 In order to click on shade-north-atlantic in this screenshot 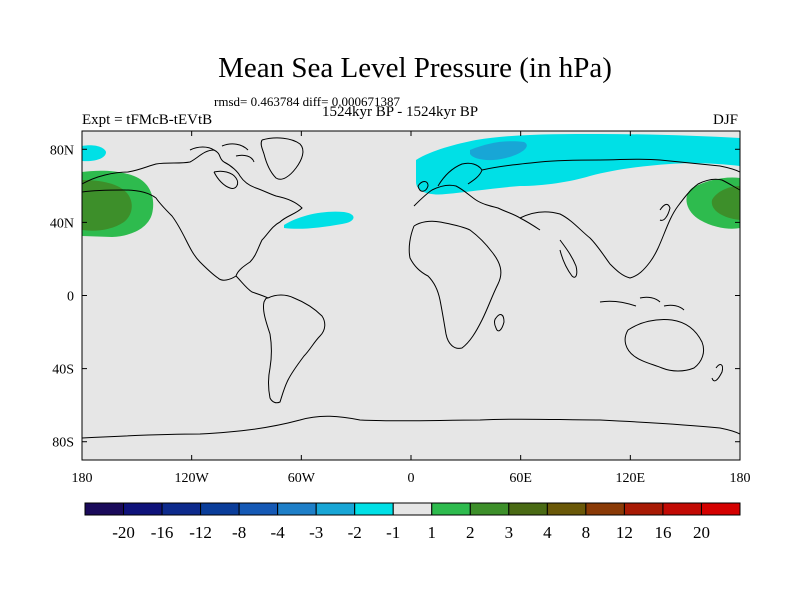, I will do `click(319, 220)`.